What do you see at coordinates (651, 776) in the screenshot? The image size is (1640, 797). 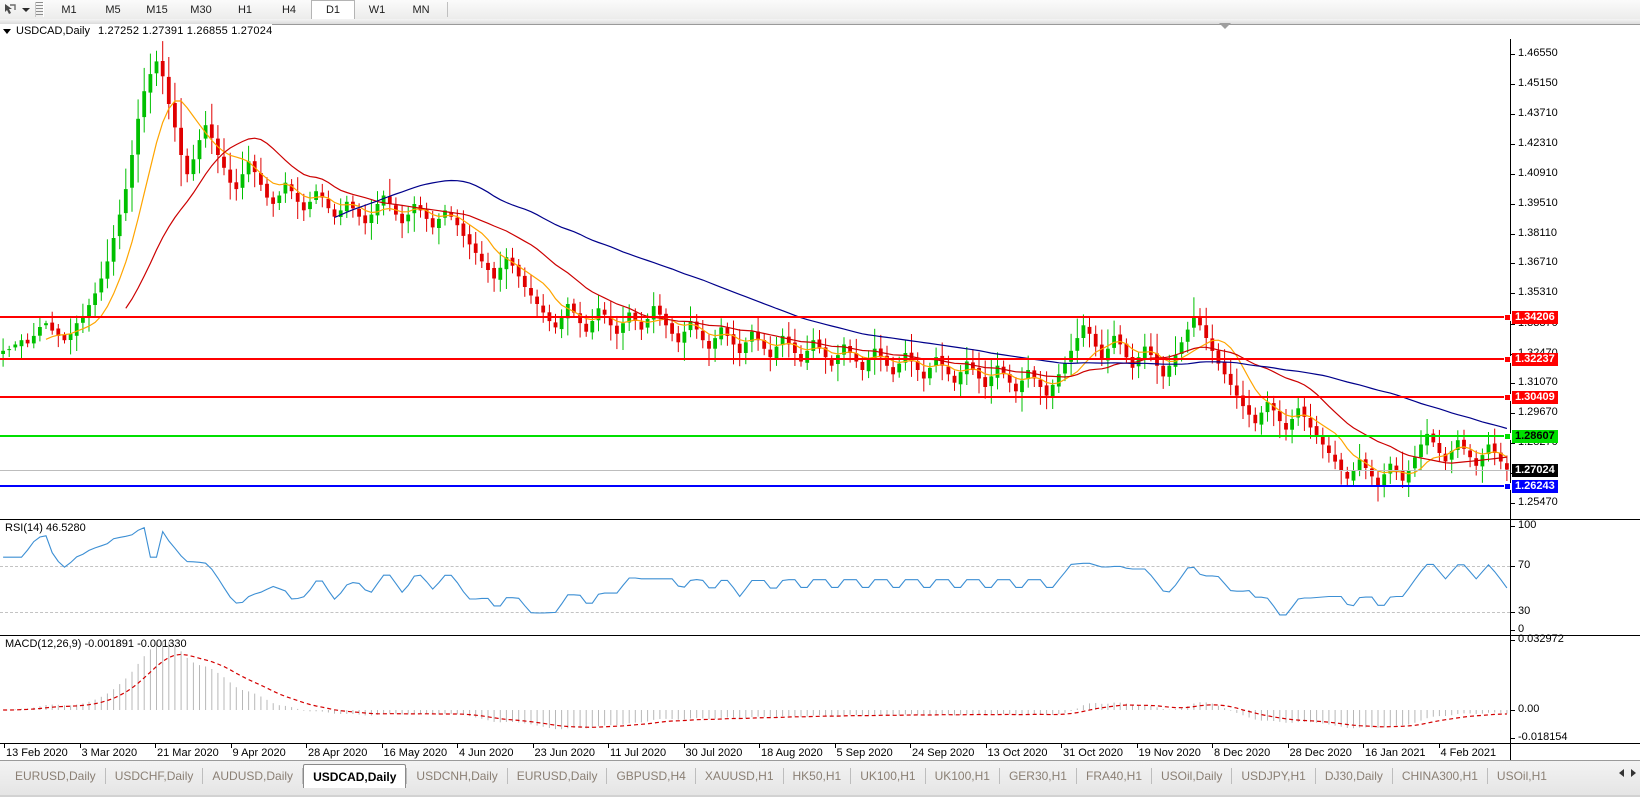 I see `chart-tab-gbpusd-h4: GBPUSD,H4` at bounding box center [651, 776].